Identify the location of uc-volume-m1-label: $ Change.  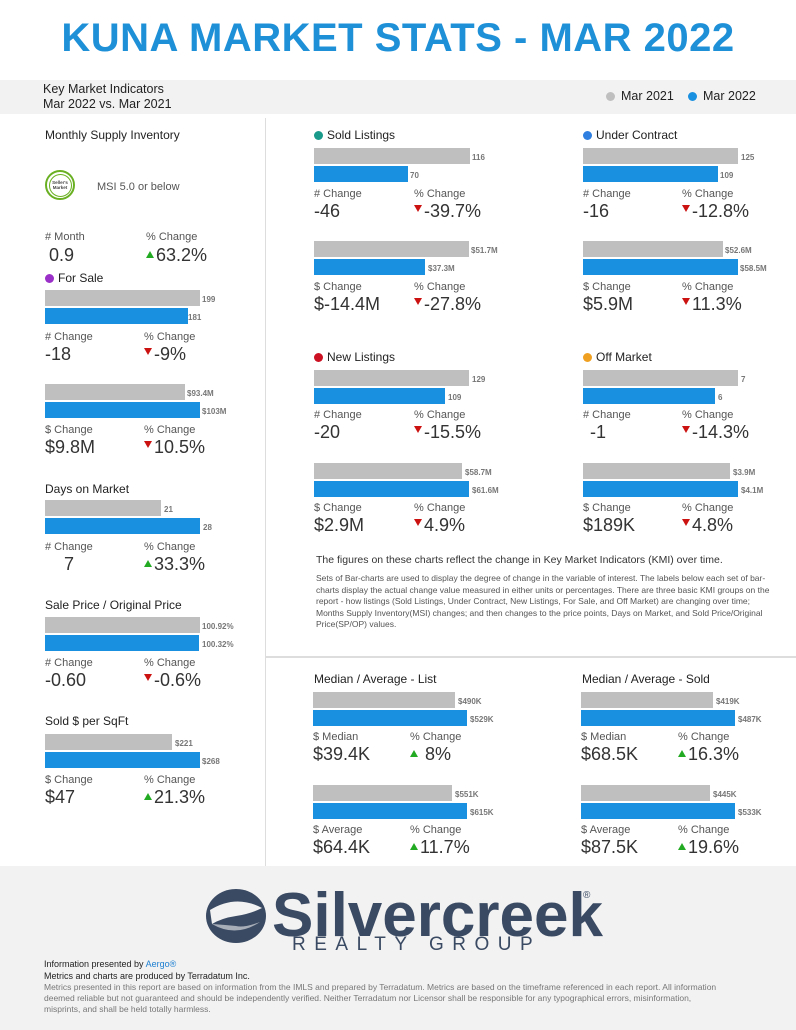
(607, 287).